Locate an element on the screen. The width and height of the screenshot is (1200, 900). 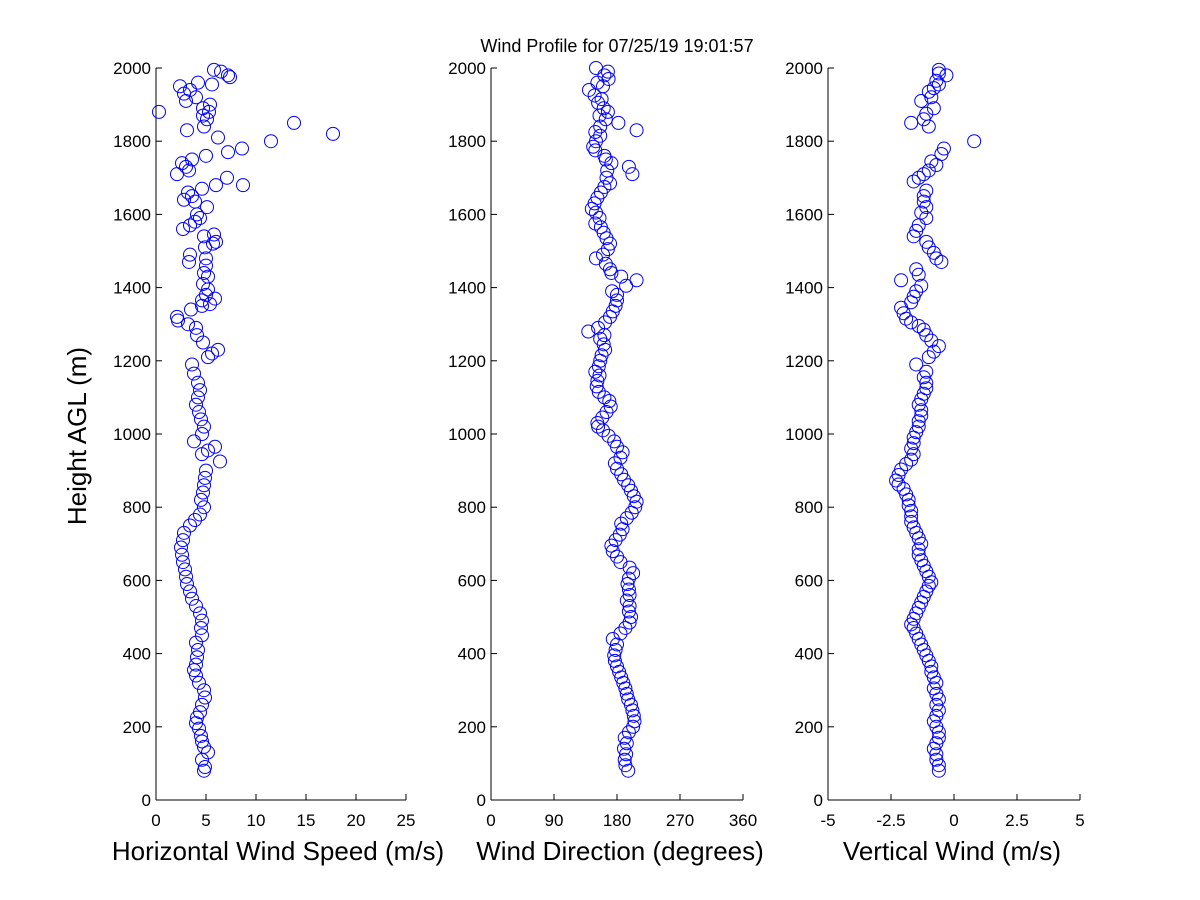
y-tick-label: 200 is located at coordinates (137, 727).